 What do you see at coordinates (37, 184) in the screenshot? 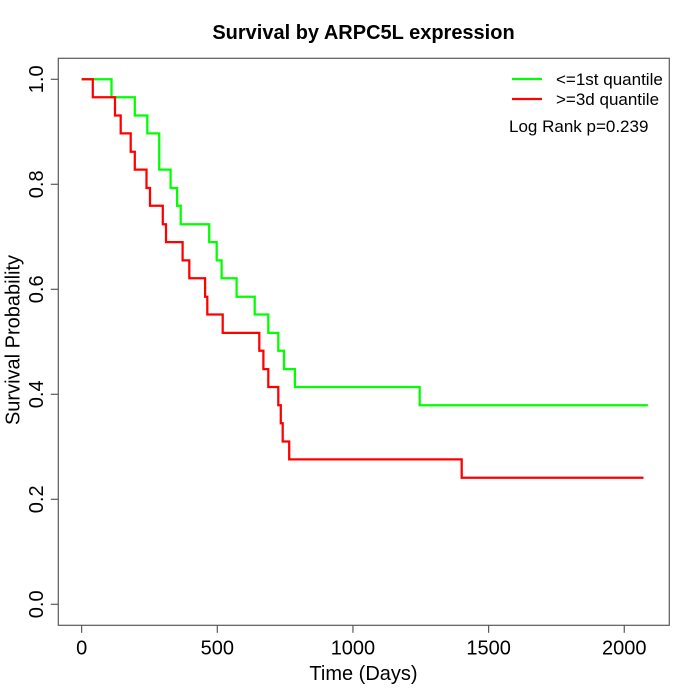
I see `y-tick-label: 0.8` at bounding box center [37, 184].